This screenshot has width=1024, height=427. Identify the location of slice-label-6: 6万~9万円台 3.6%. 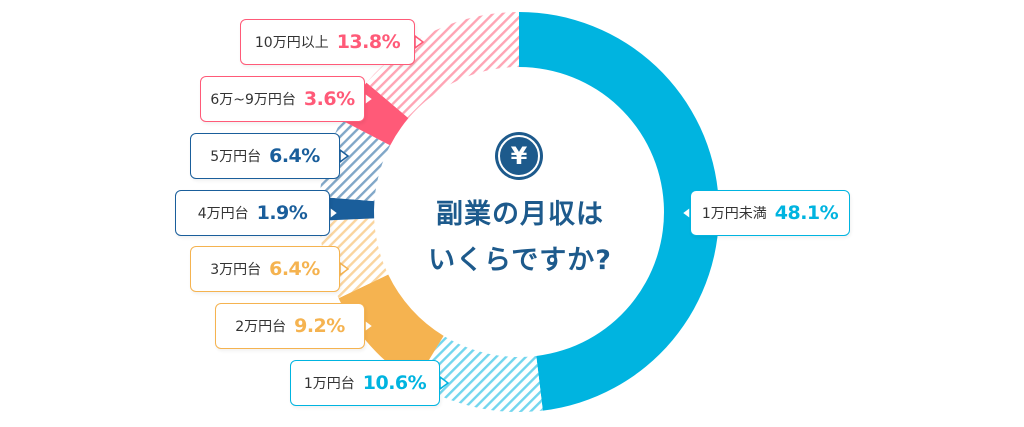
(282, 99).